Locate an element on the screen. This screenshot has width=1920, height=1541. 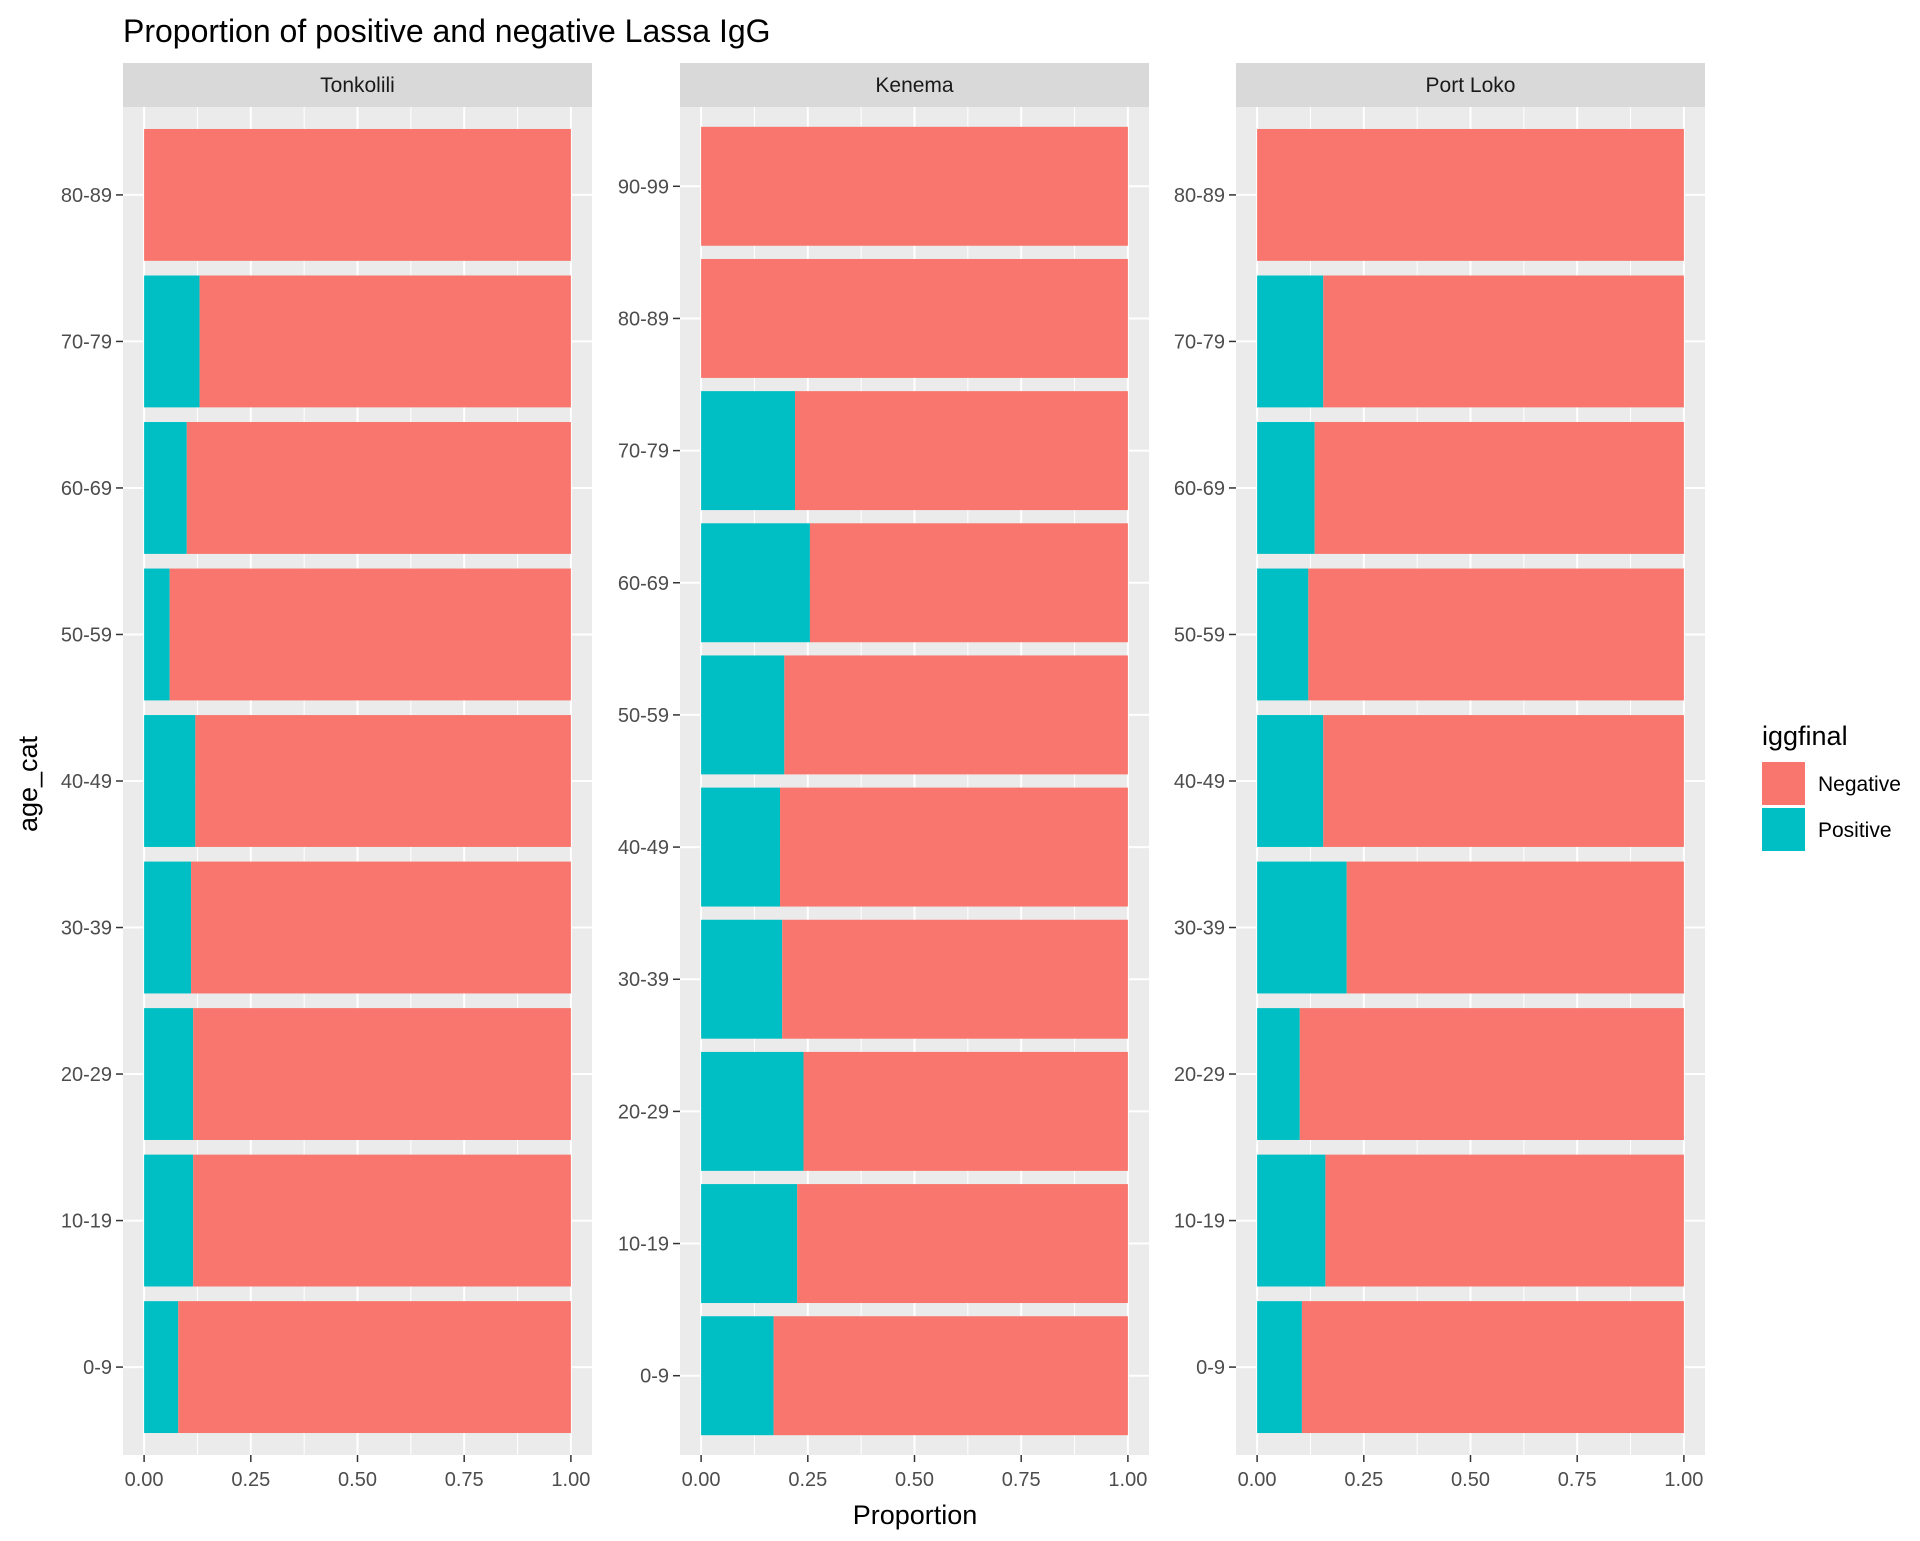
bar-tonkolili-40-49-positive is located at coordinates (170, 781).